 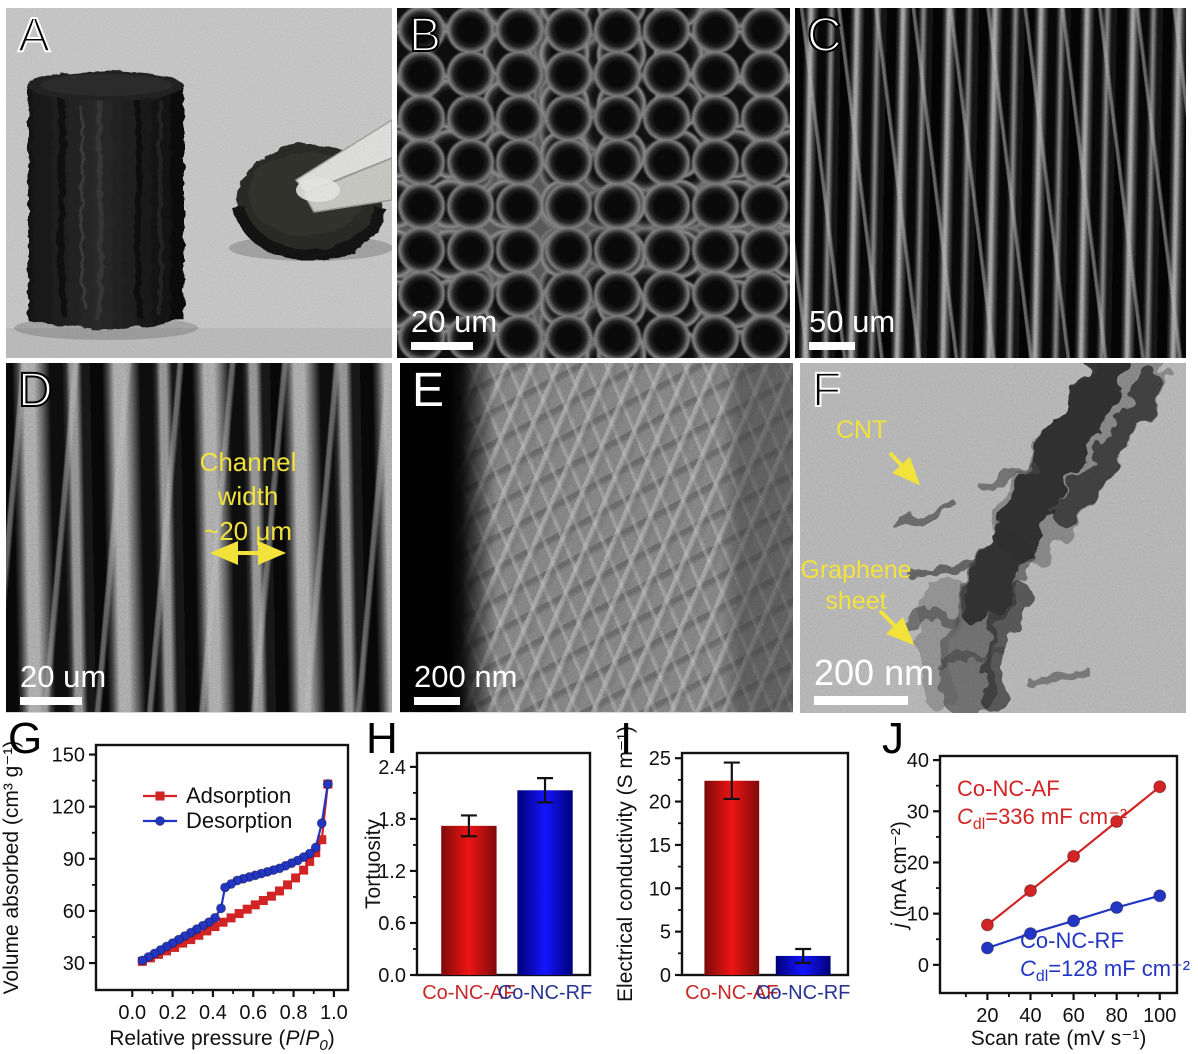 What do you see at coordinates (343, 166) in the screenshot?
I see `tweezers` at bounding box center [343, 166].